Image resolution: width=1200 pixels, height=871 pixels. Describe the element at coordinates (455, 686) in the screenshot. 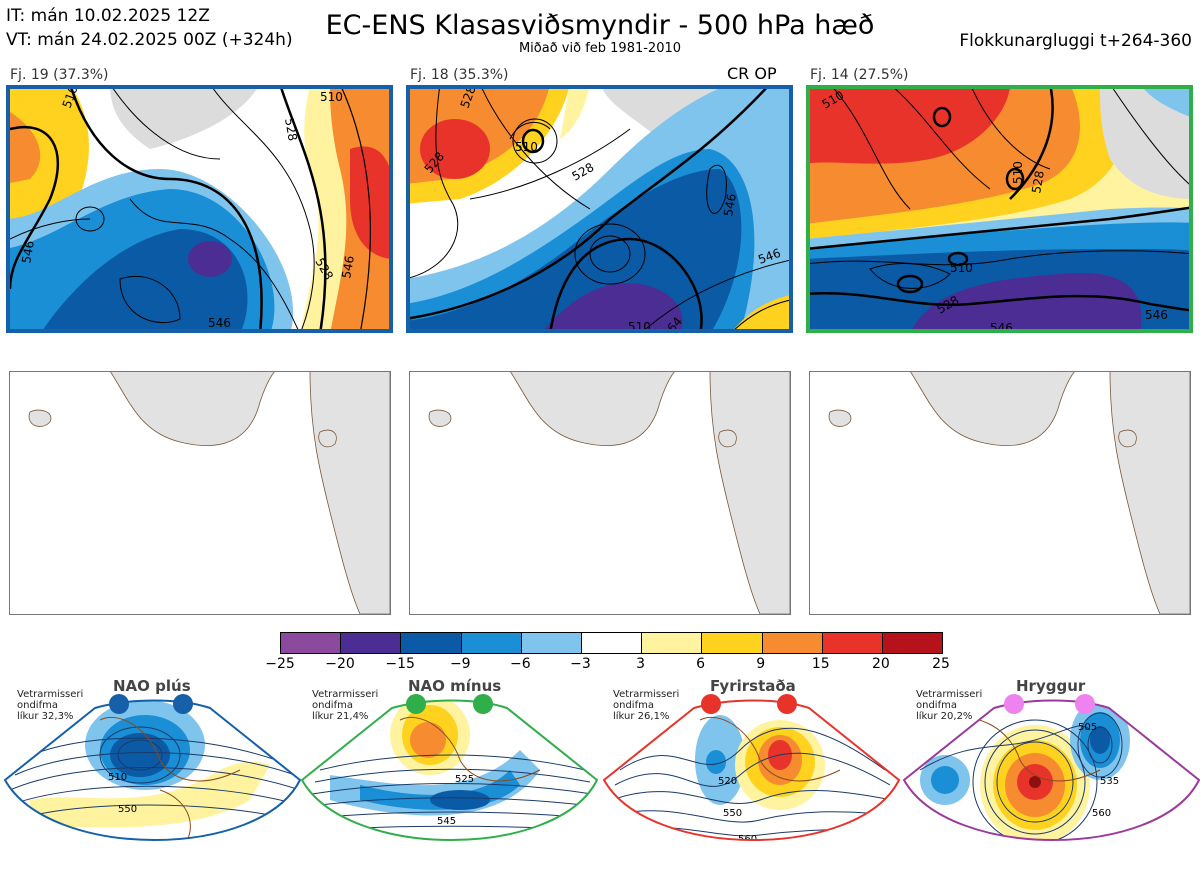

I see `regime-2-title: NAO mínus` at that location.